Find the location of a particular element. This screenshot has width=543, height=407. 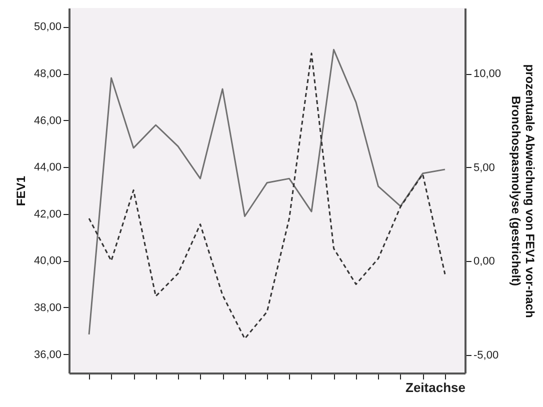

y-tick-label: 44,00 is located at coordinates (48, 168).